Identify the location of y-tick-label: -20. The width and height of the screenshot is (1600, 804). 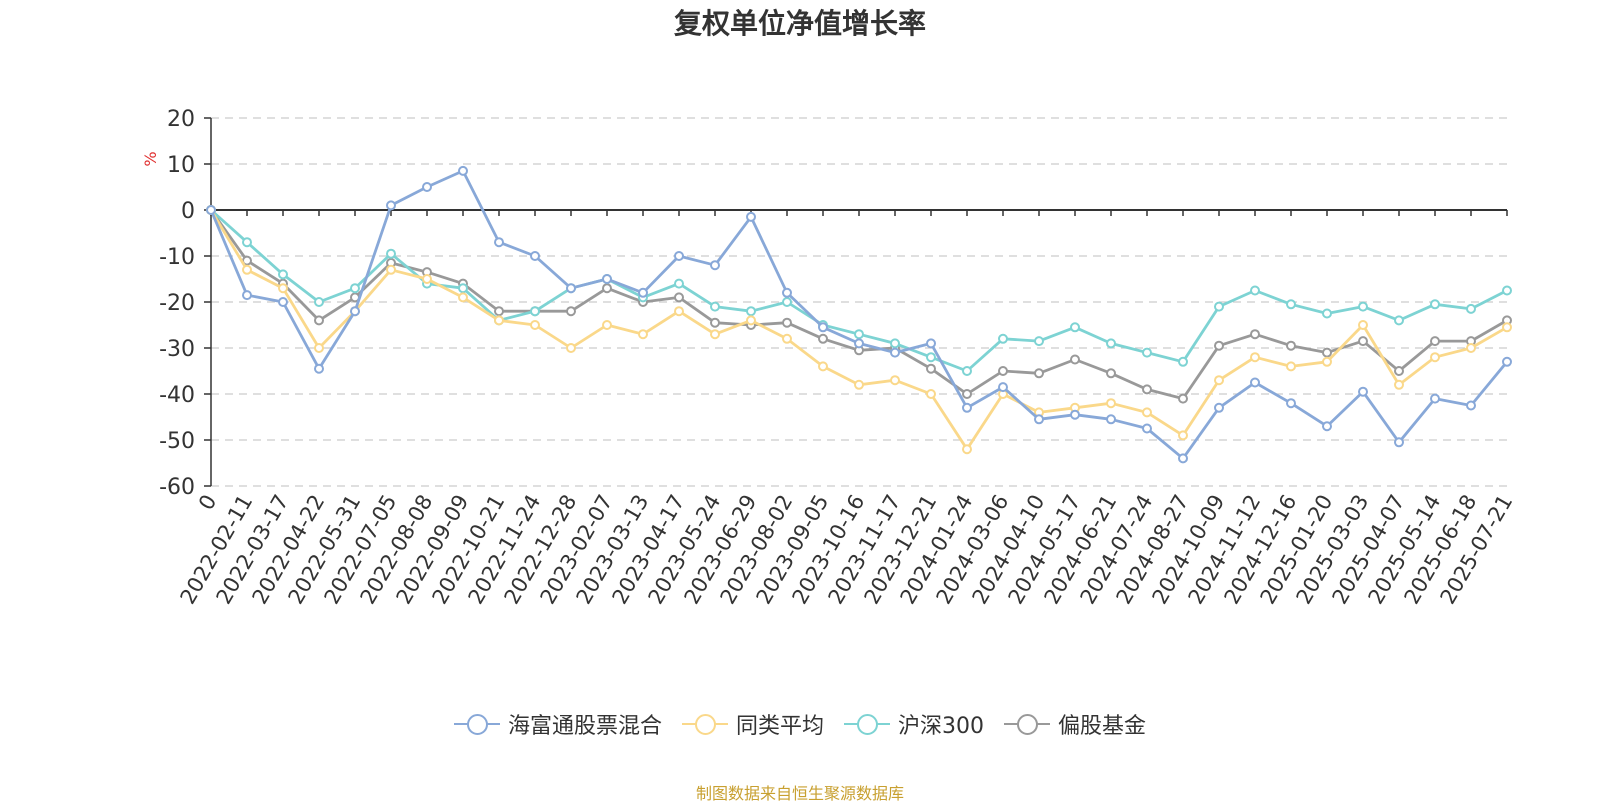
(177, 303).